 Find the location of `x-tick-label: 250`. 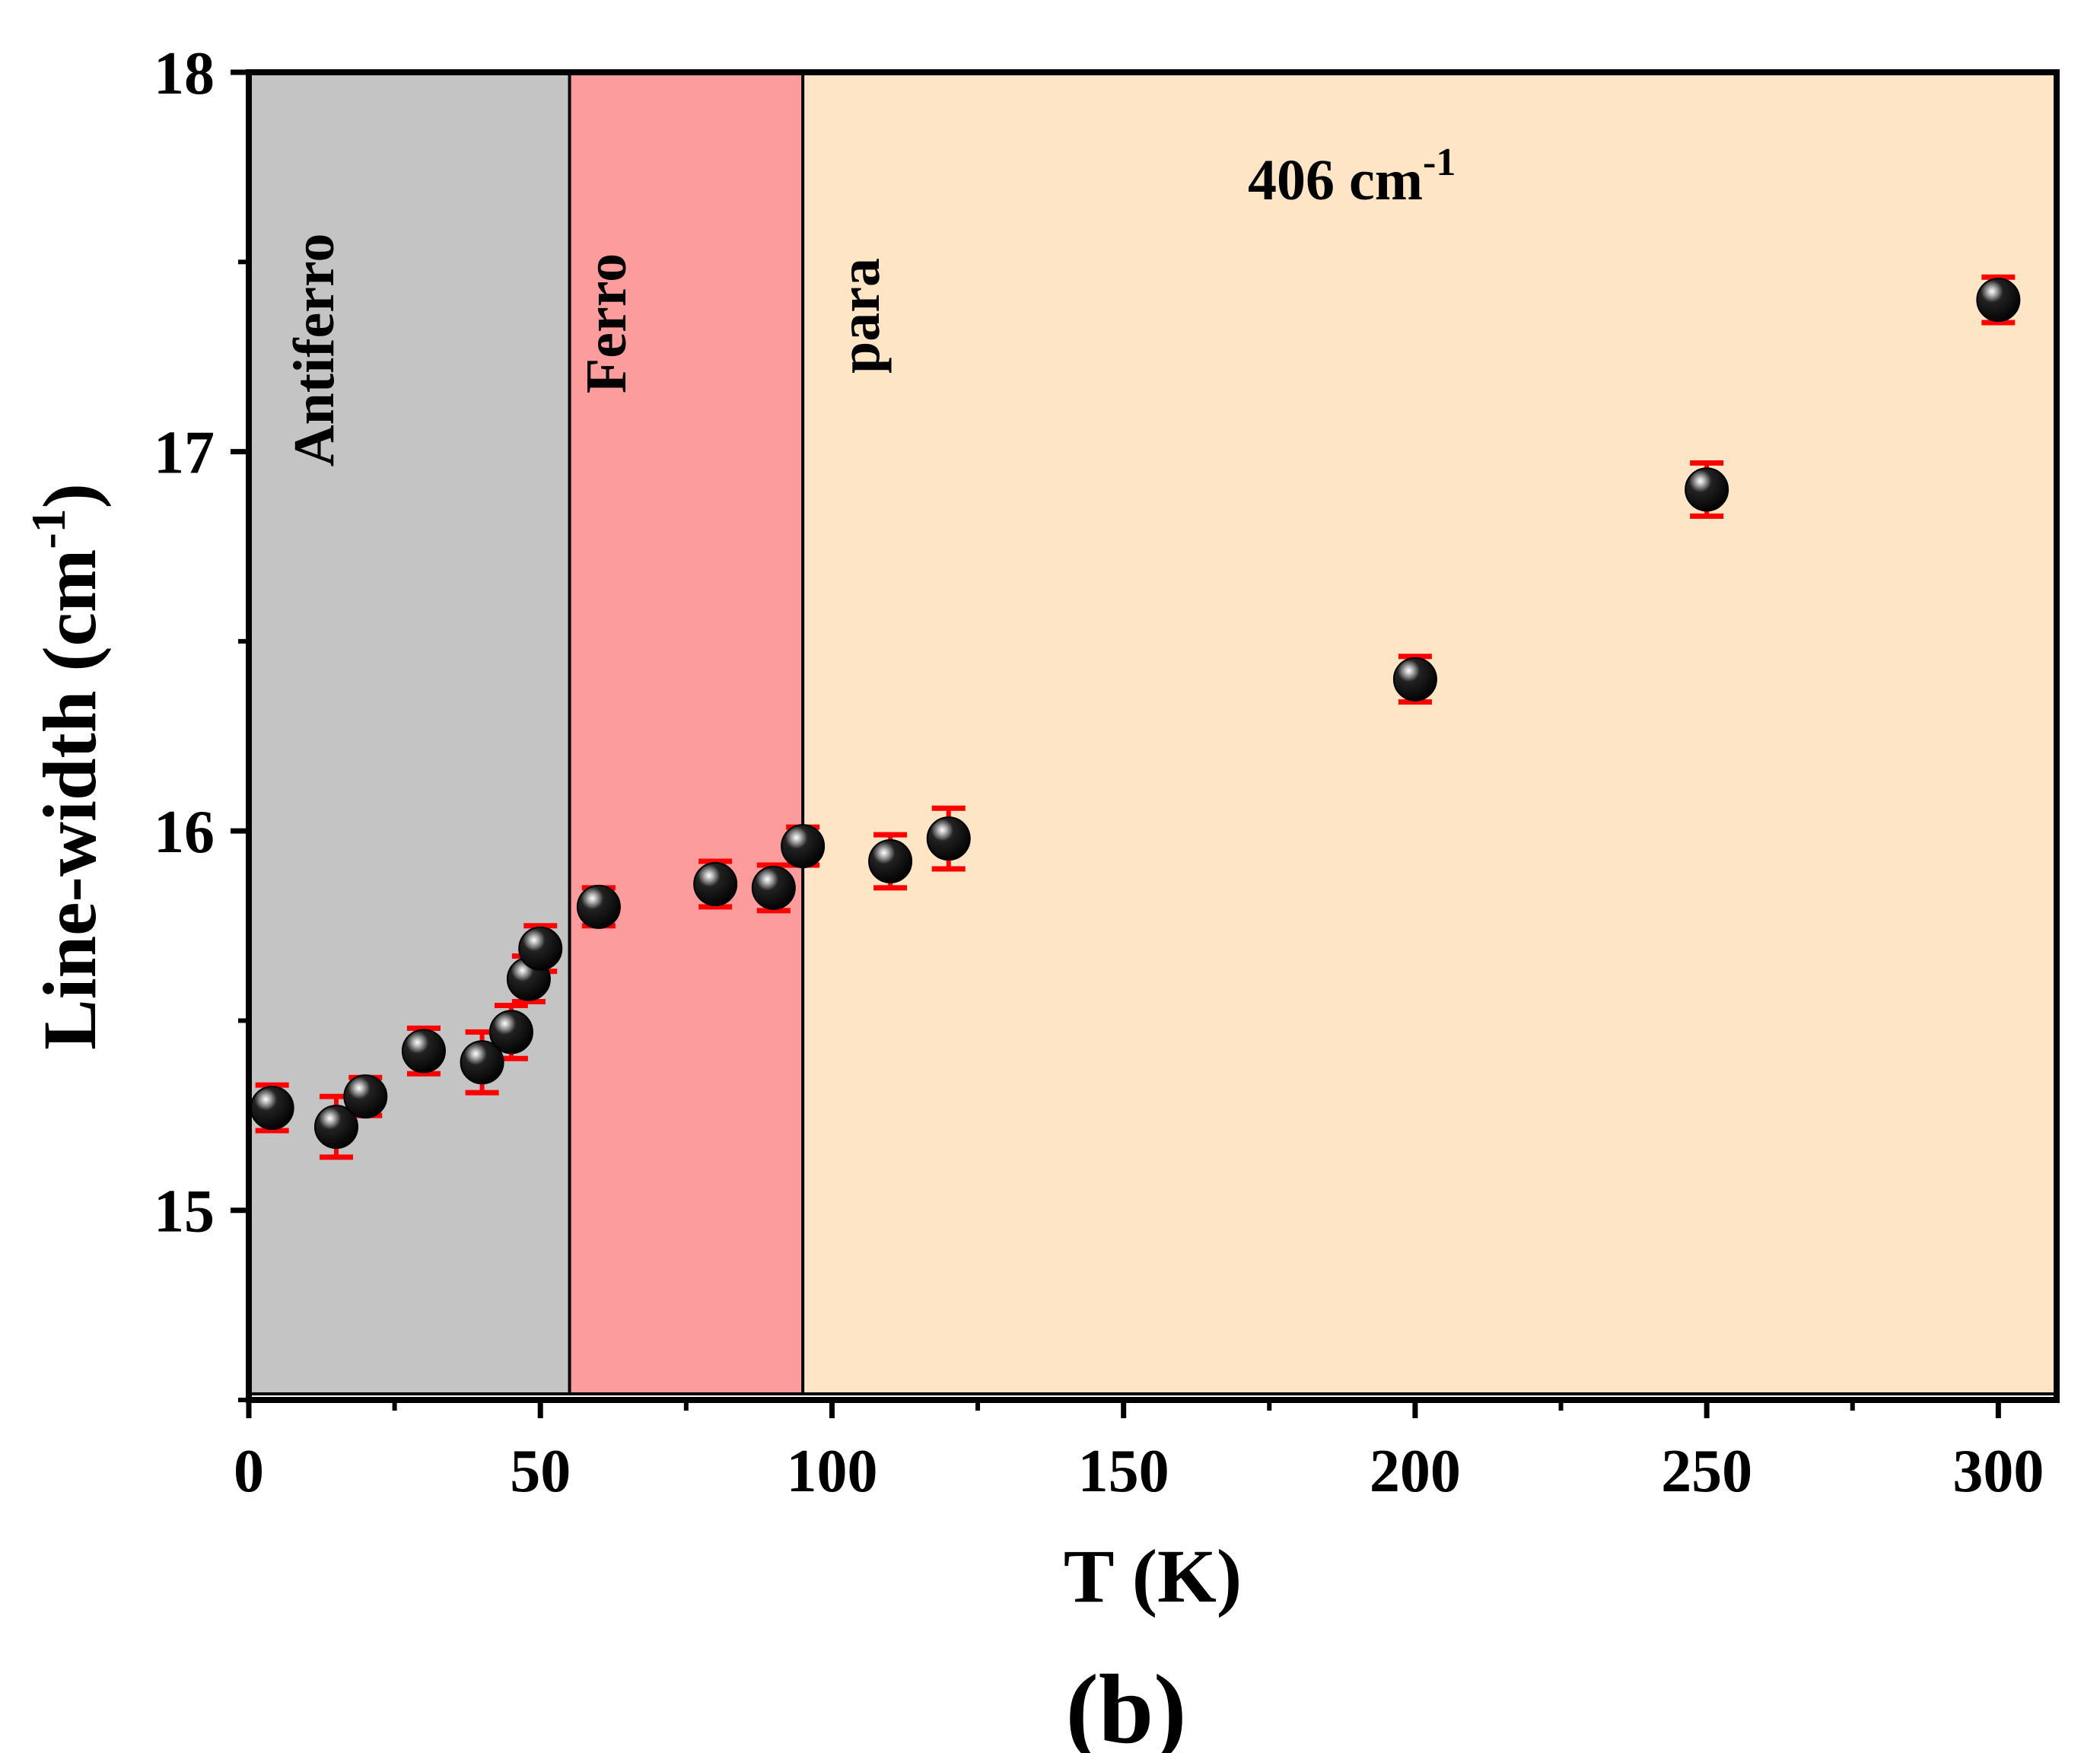

x-tick-label: 250 is located at coordinates (1706, 1471).